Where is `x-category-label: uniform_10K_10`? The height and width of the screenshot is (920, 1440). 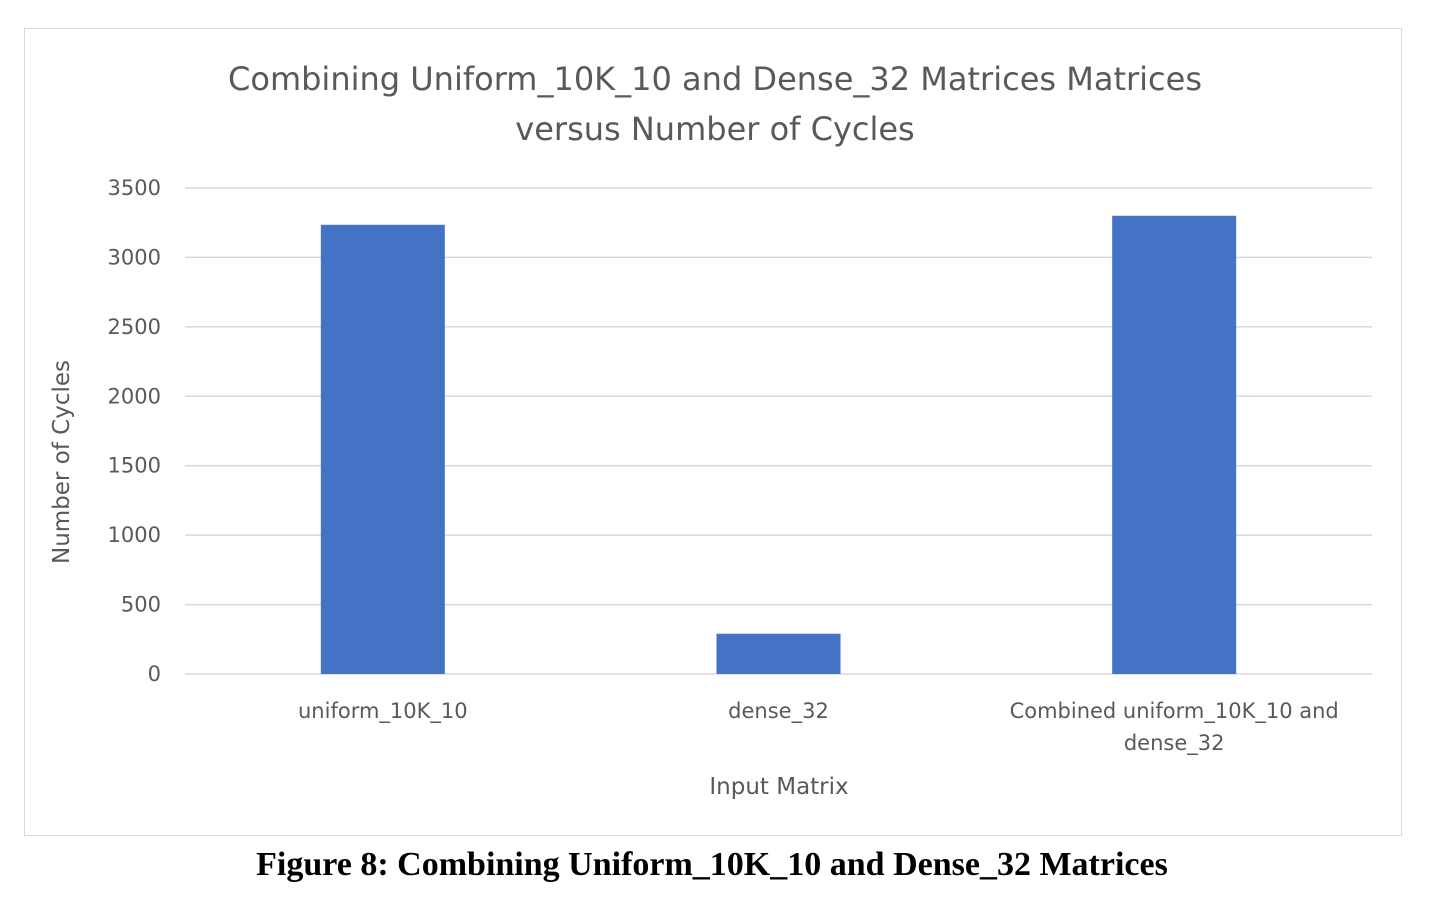 x-category-label: uniform_10K_10 is located at coordinates (383, 711).